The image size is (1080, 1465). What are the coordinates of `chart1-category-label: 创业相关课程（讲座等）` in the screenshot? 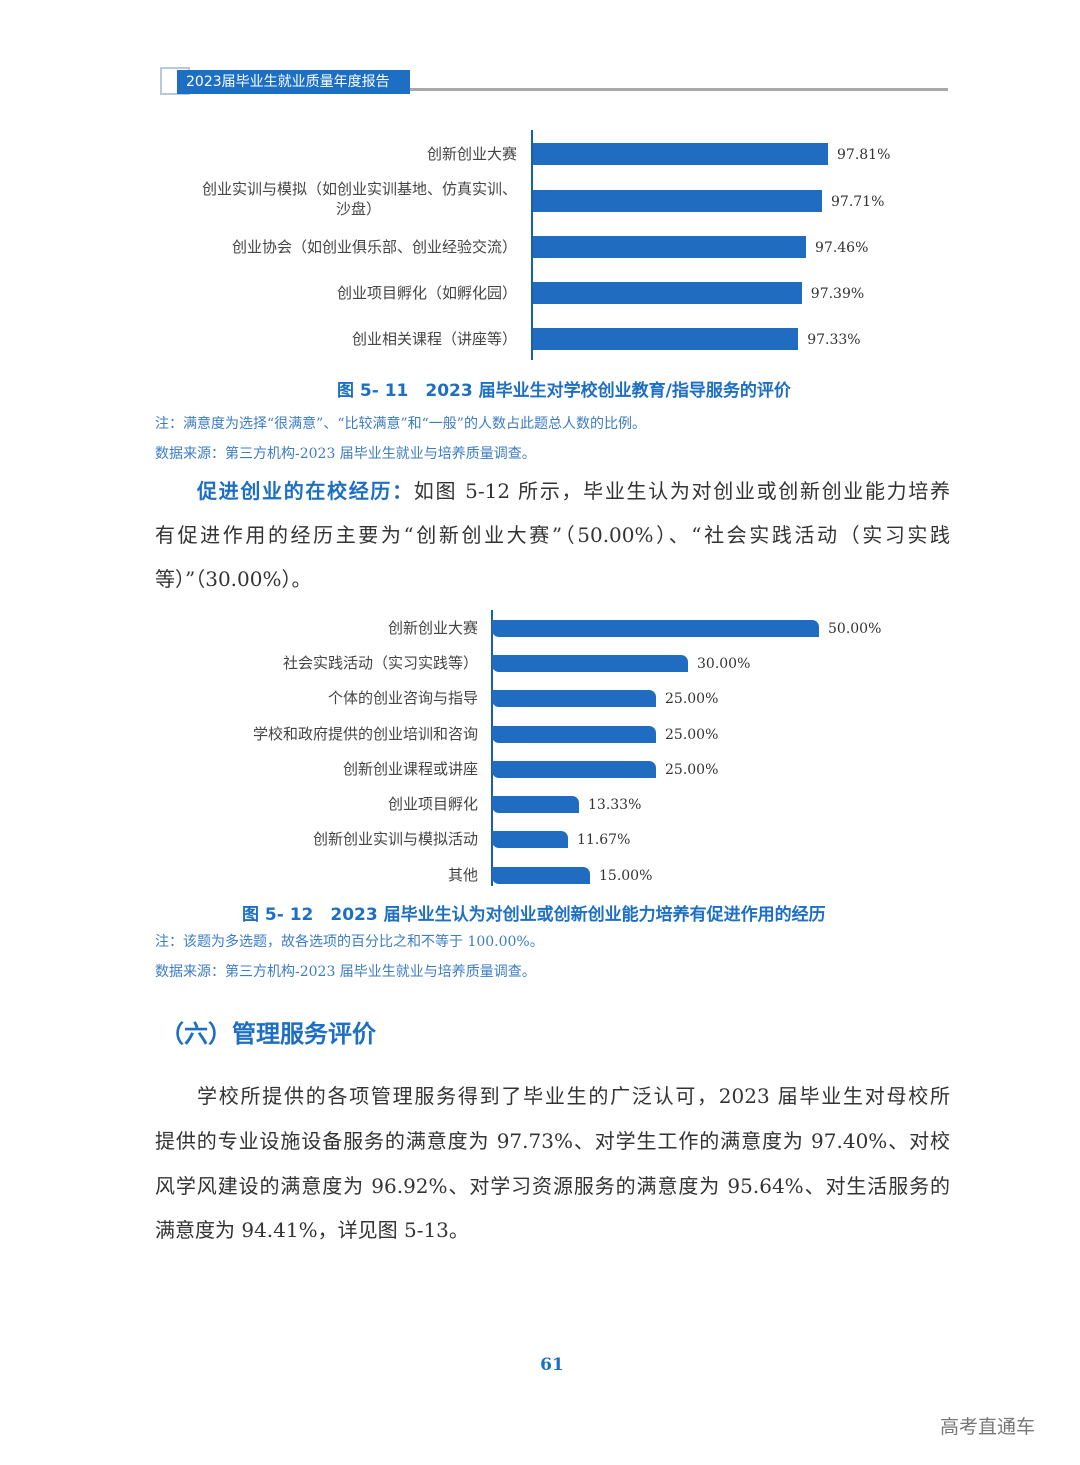 It's located at (434, 339).